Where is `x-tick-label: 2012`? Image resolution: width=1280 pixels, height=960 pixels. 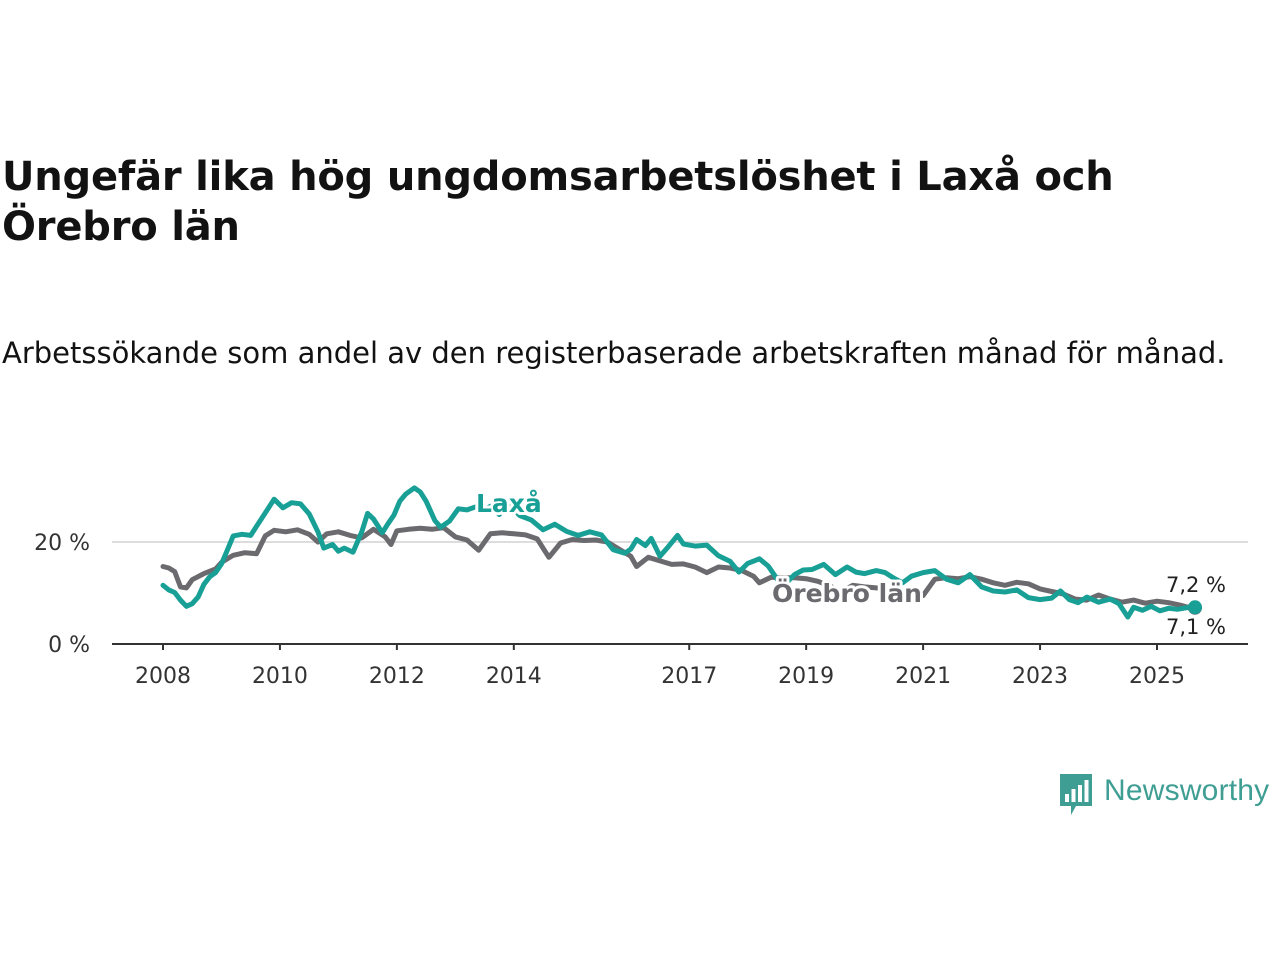 x-tick-label: 2012 is located at coordinates (397, 676).